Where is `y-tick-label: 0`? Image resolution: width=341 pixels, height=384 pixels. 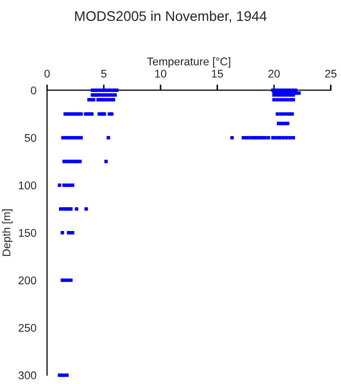 y-tick-label: 0 is located at coordinates (33, 90).